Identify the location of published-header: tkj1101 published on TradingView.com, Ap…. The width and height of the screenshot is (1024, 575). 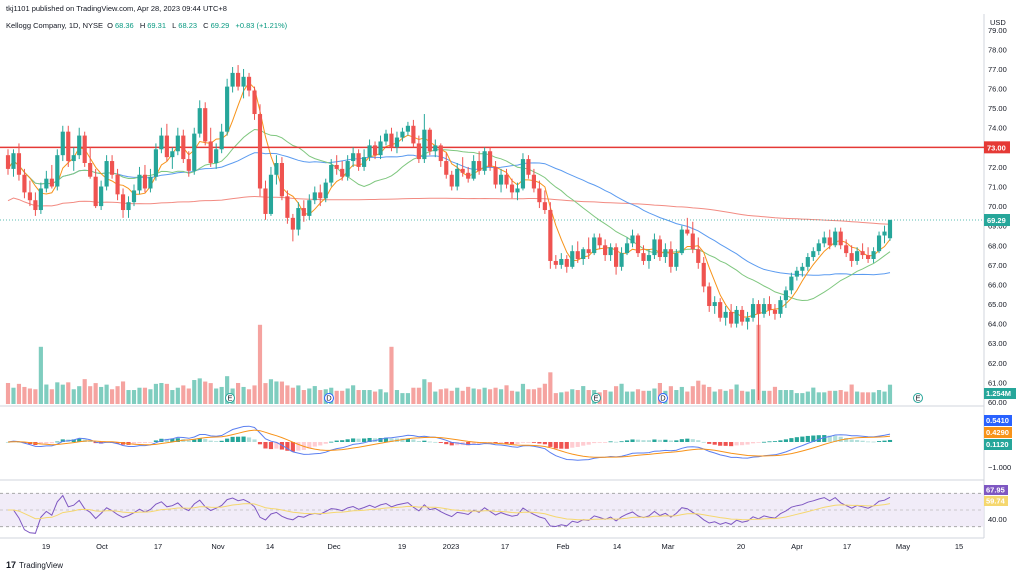
(116, 8).